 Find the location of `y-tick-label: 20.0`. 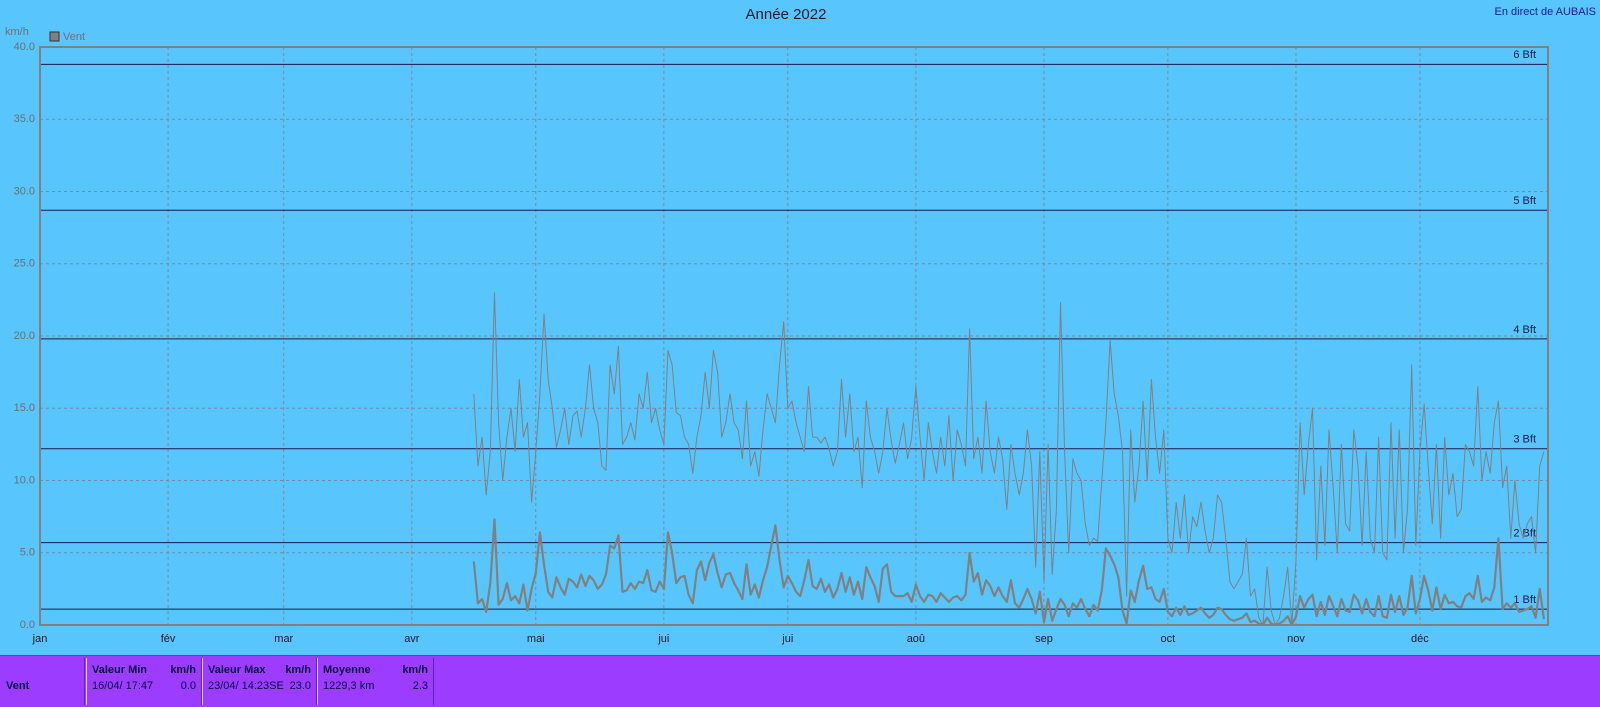

y-tick-label: 20.0 is located at coordinates (24, 336).